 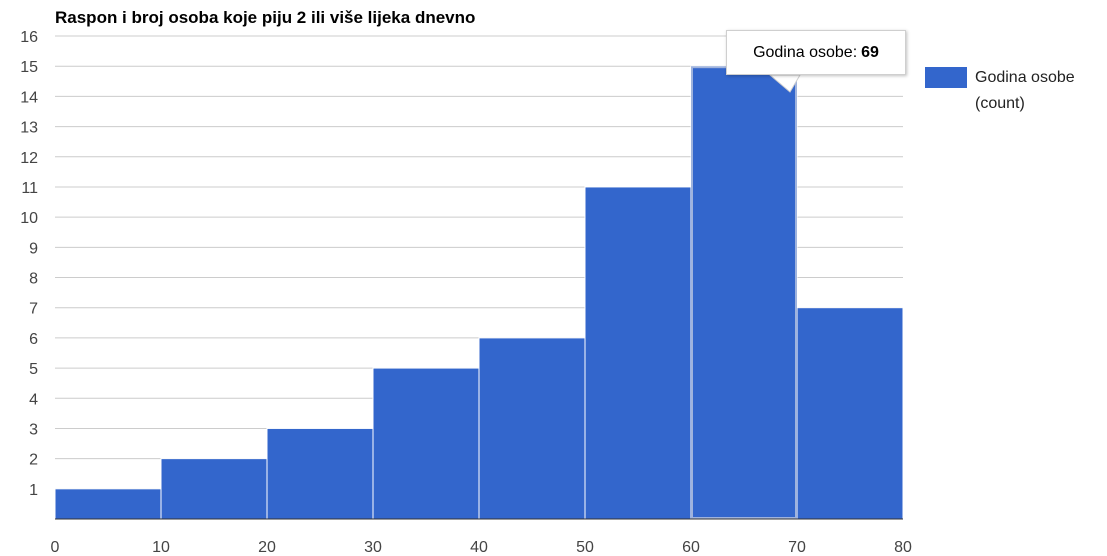 I want to click on y-tick-label: 2, so click(x=33, y=460).